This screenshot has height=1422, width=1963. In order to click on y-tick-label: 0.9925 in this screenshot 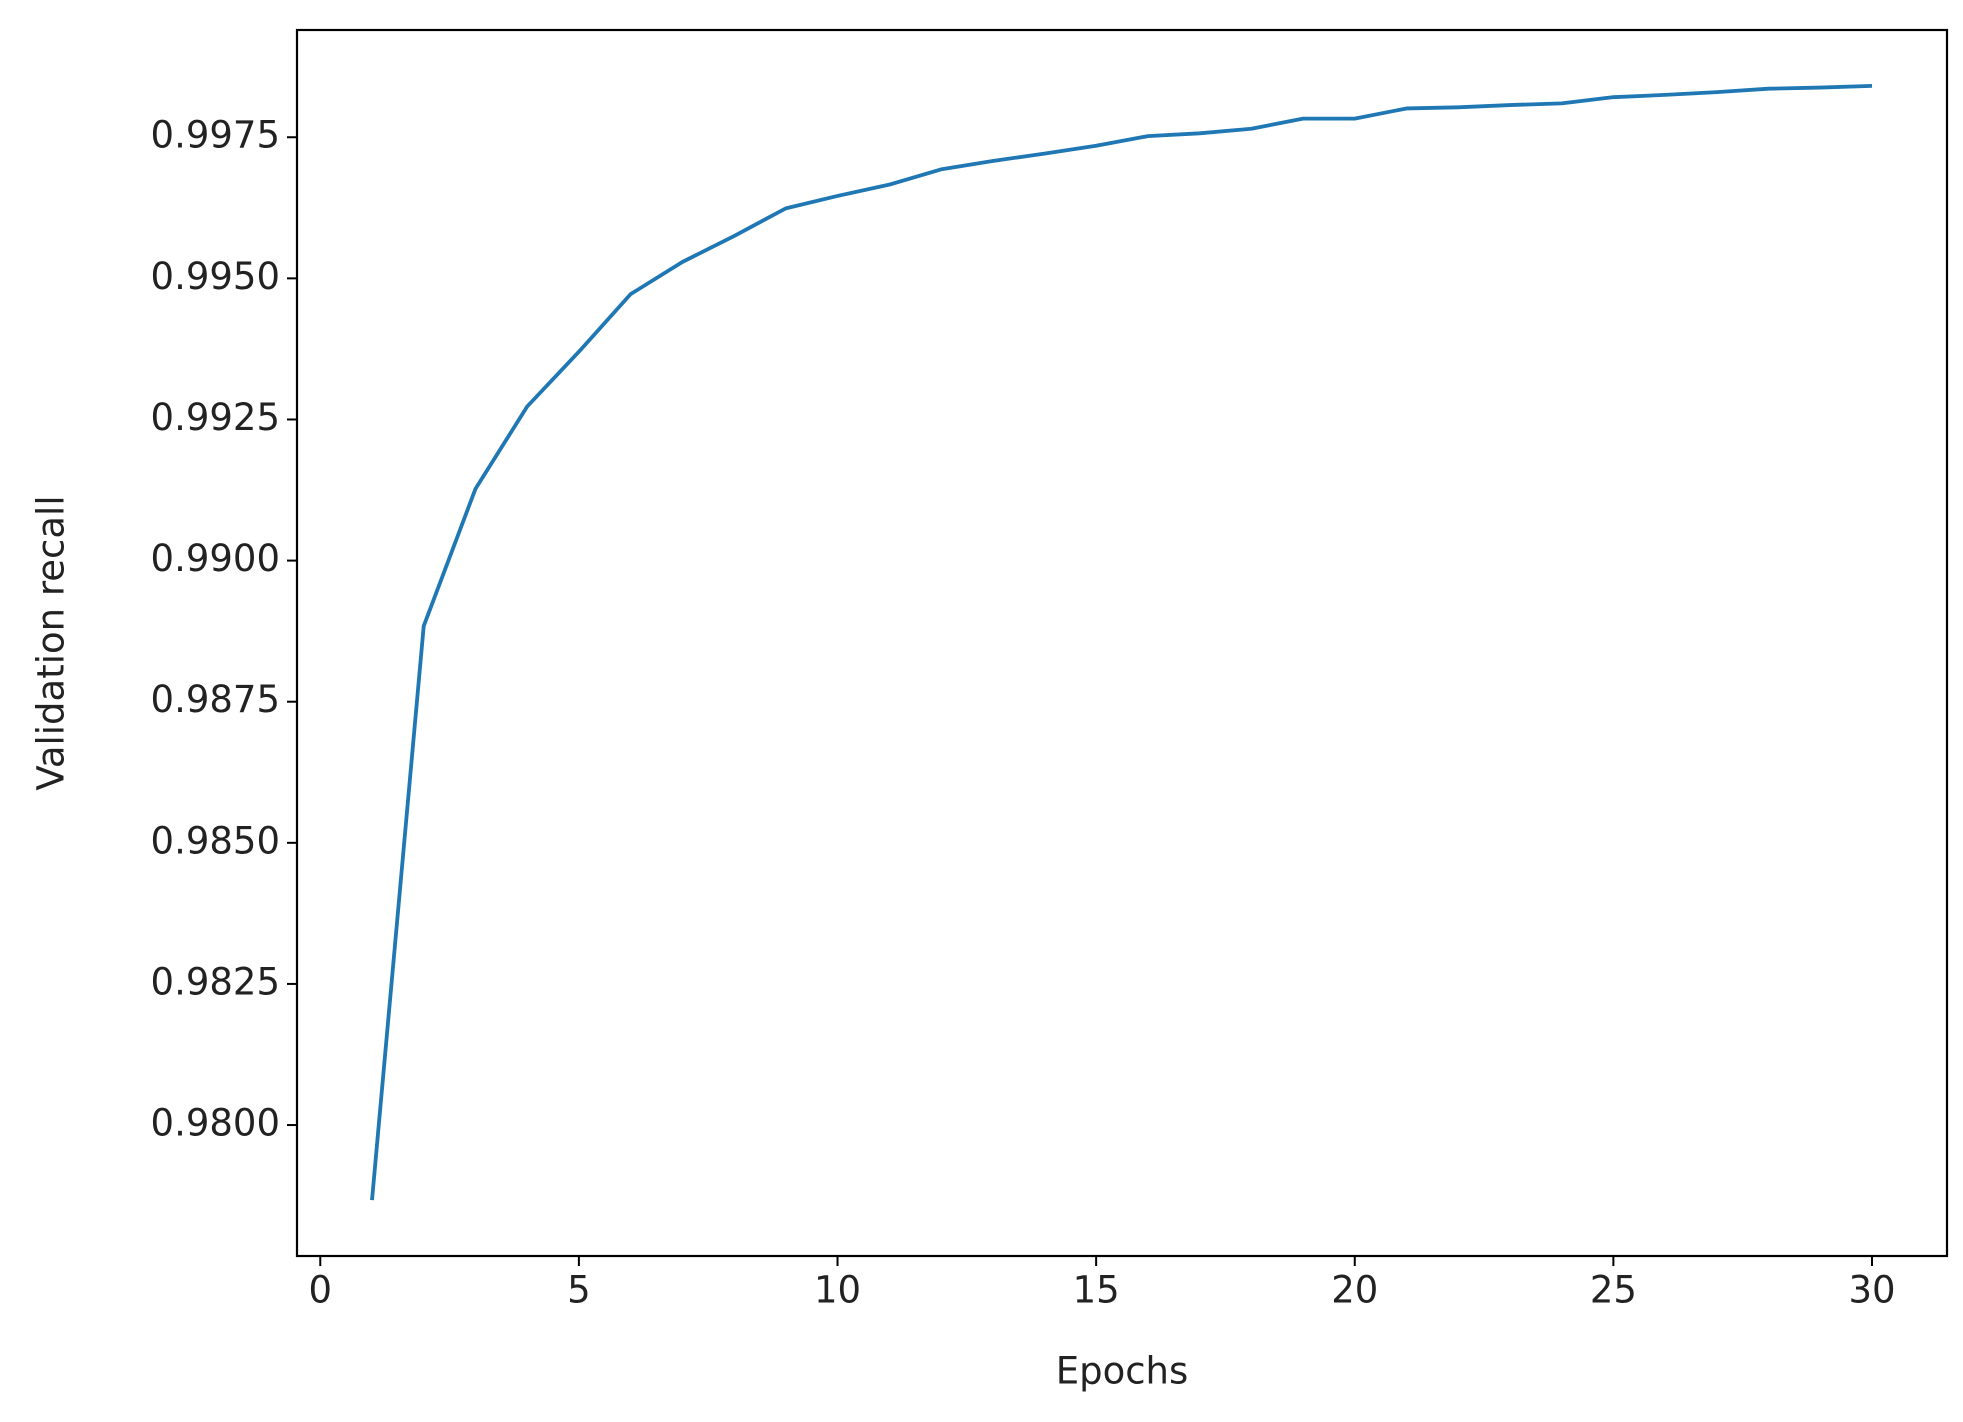, I will do `click(215, 417)`.